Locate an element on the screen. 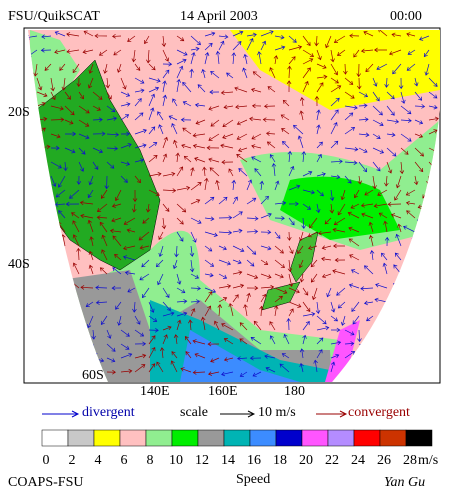  colorbar-label: 22 is located at coordinates (332, 460).